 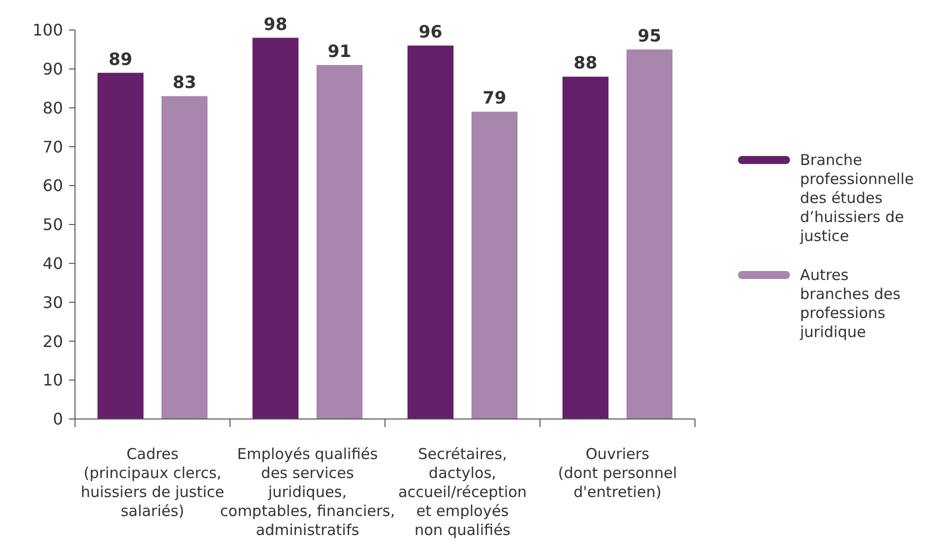 I want to click on data-label: 88, so click(x=586, y=64).